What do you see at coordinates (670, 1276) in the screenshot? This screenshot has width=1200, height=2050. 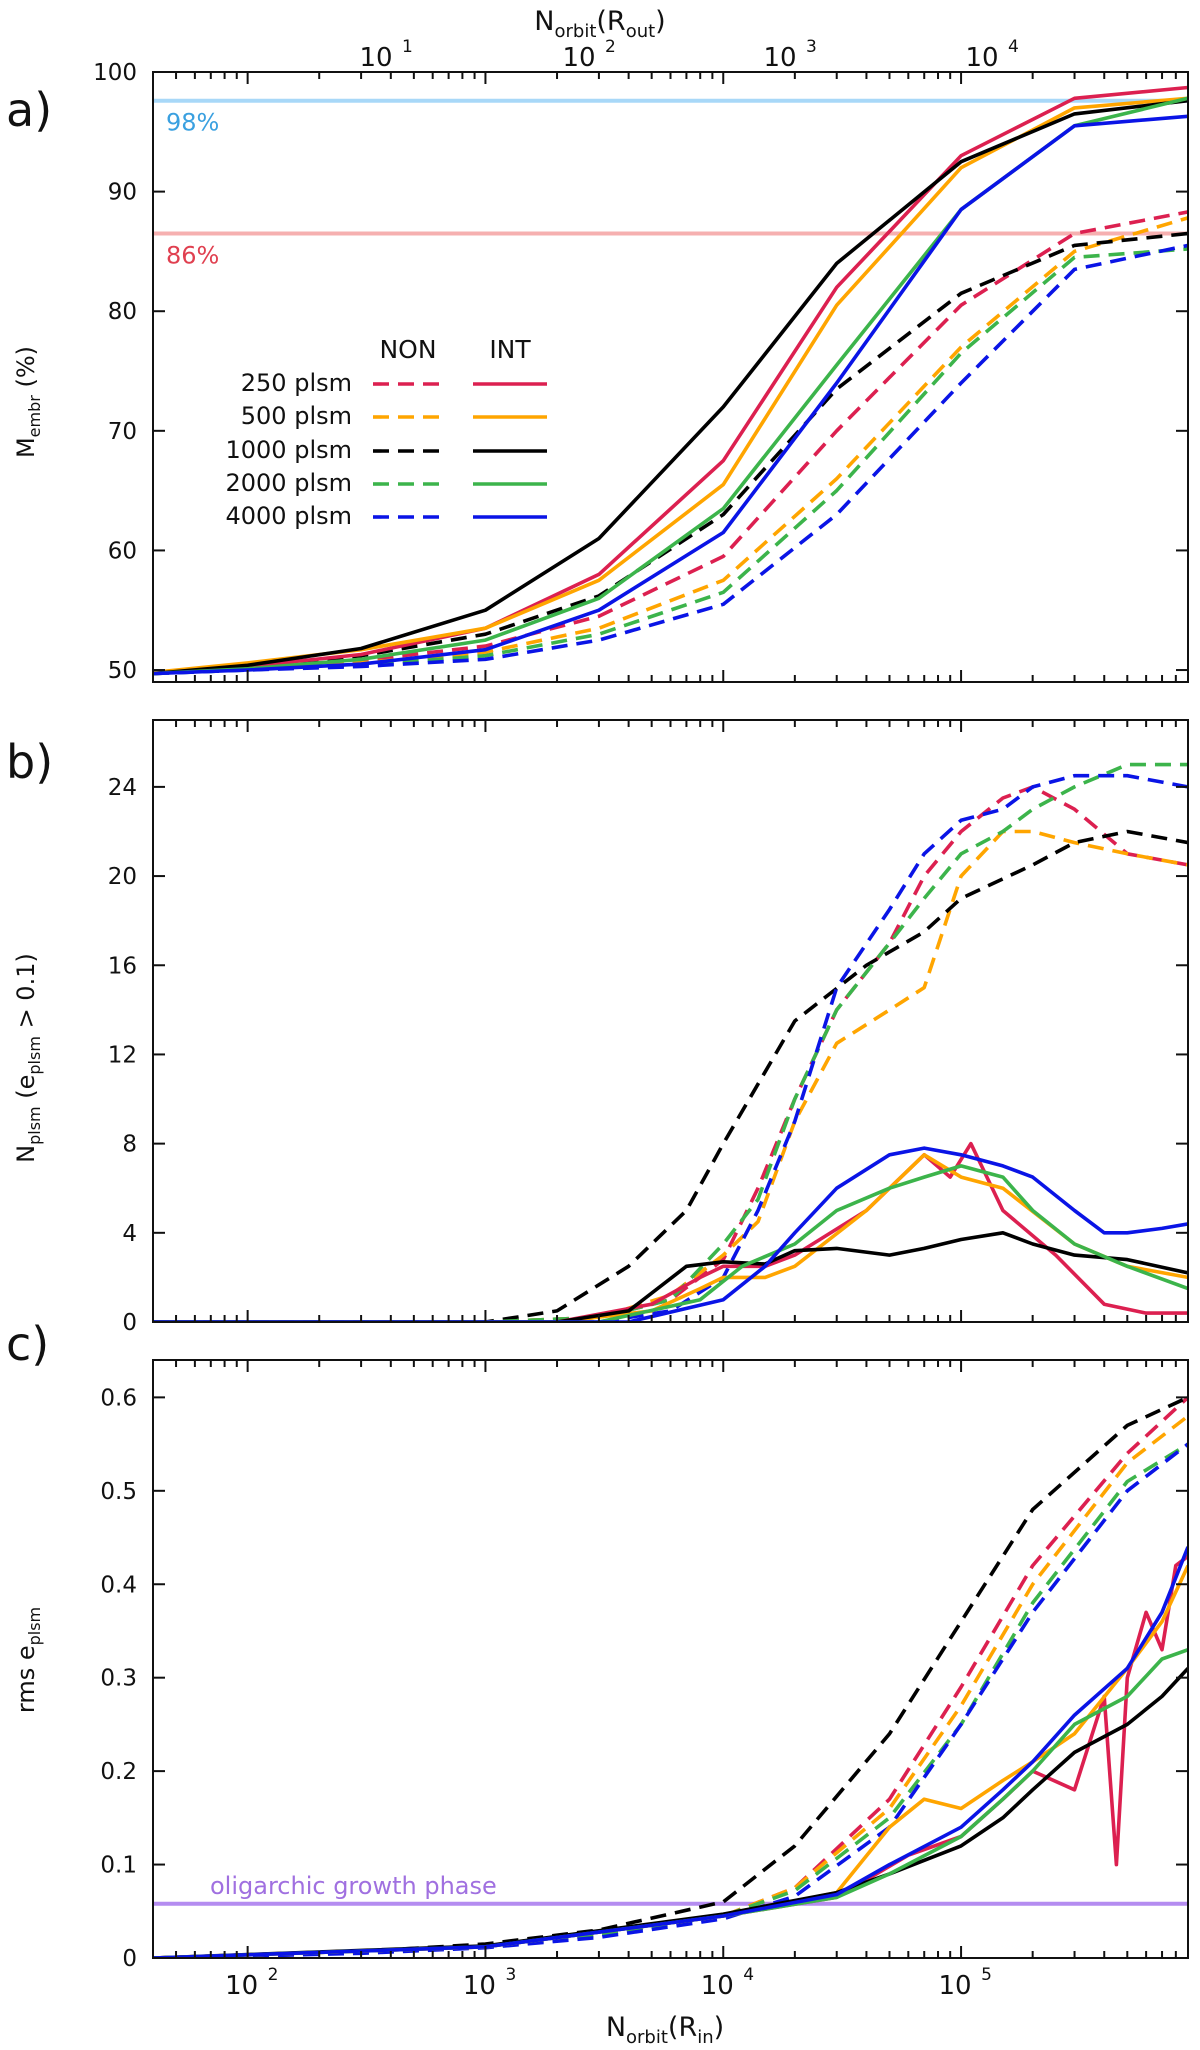 I see `panel-b-series-1000-int` at bounding box center [670, 1276].